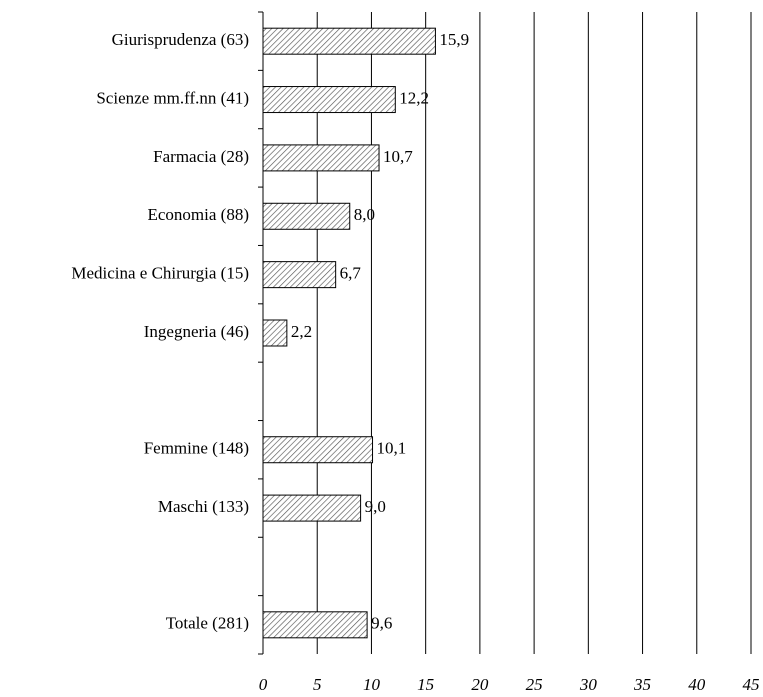 This screenshot has height=697, width=763. I want to click on data-label: 9,6, so click(381, 623).